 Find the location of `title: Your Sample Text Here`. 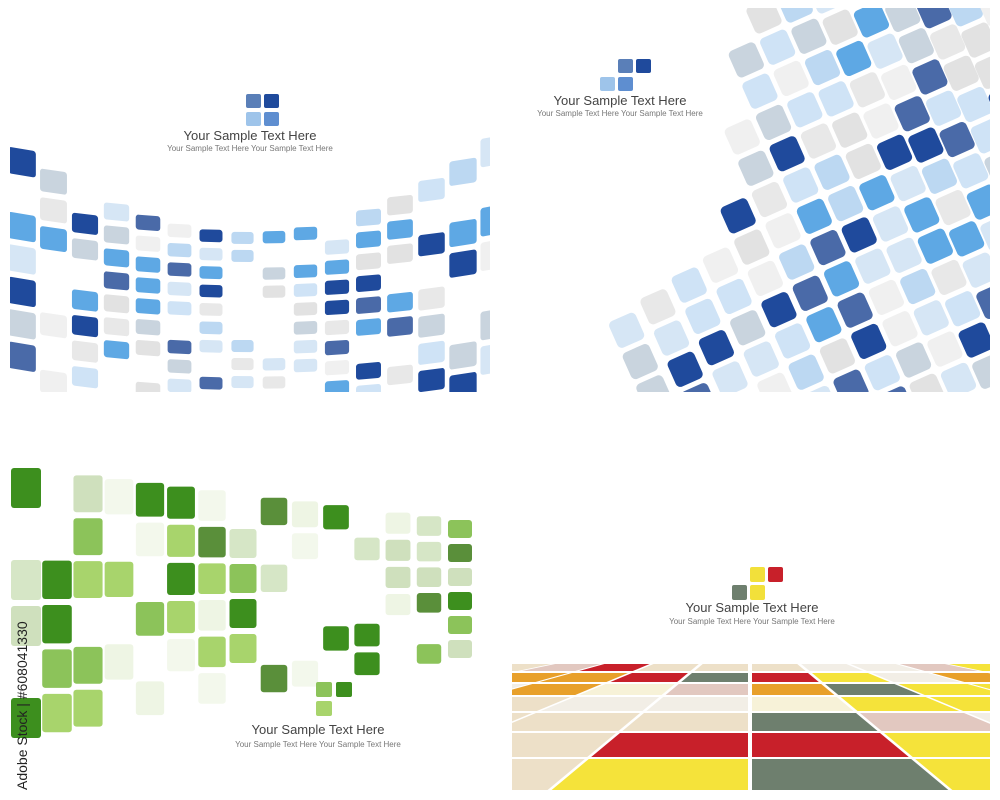

title: Your Sample Text Here is located at coordinates (318, 729).